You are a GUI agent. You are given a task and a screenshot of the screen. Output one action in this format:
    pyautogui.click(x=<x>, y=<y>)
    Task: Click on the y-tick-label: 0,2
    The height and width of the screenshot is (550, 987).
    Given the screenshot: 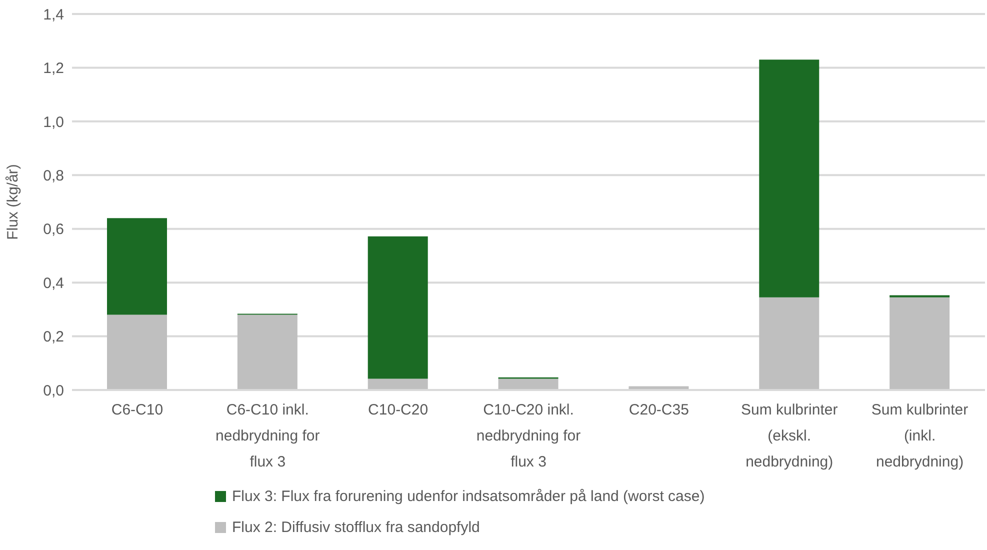 What is the action you would take?
    pyautogui.click(x=53, y=337)
    